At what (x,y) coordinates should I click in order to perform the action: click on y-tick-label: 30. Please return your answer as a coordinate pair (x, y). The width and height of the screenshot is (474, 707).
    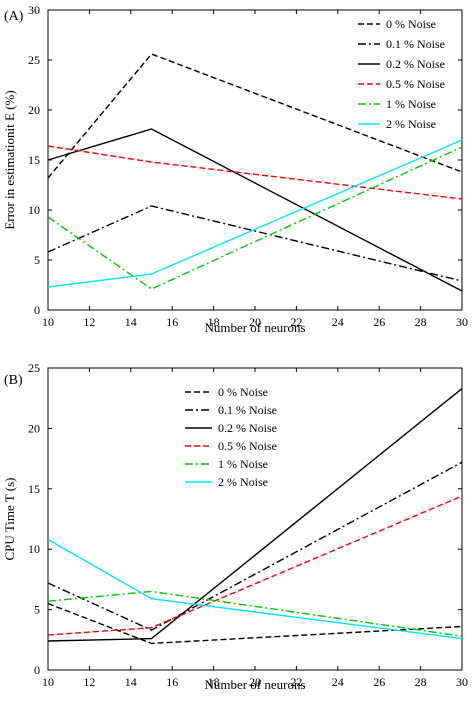
    Looking at the image, I should click on (34, 10).